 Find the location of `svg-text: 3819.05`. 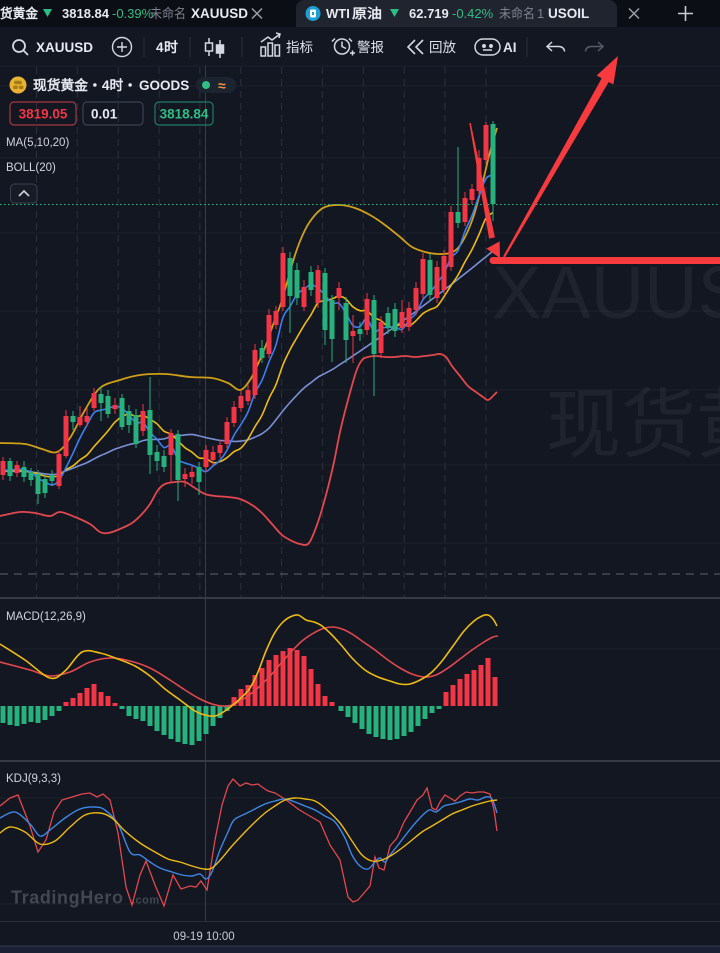

svg-text: 3819.05 is located at coordinates (43, 114).